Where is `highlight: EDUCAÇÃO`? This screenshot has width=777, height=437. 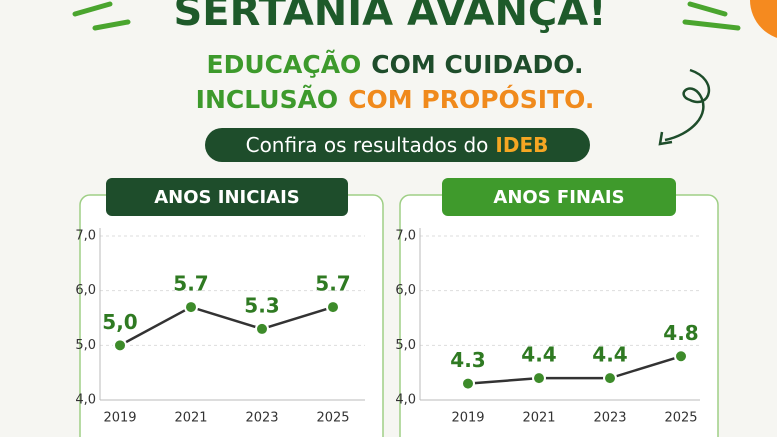
highlight: EDUCAÇÃO is located at coordinates (284, 64).